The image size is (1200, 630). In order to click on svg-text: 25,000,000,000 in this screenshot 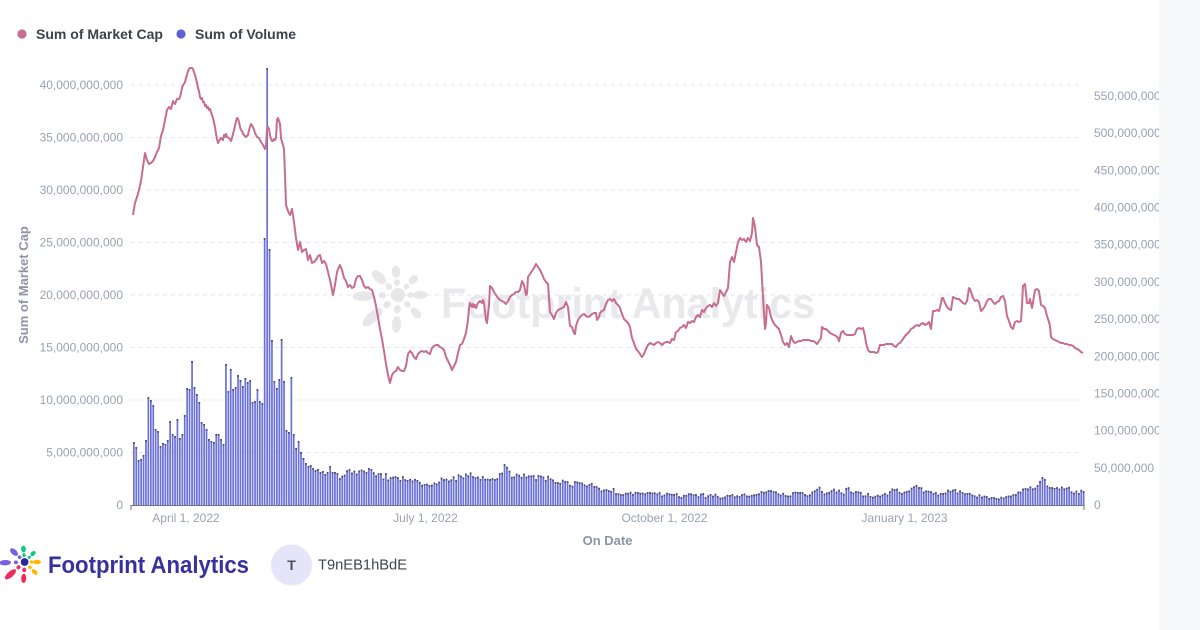, I will do `click(82, 243)`.